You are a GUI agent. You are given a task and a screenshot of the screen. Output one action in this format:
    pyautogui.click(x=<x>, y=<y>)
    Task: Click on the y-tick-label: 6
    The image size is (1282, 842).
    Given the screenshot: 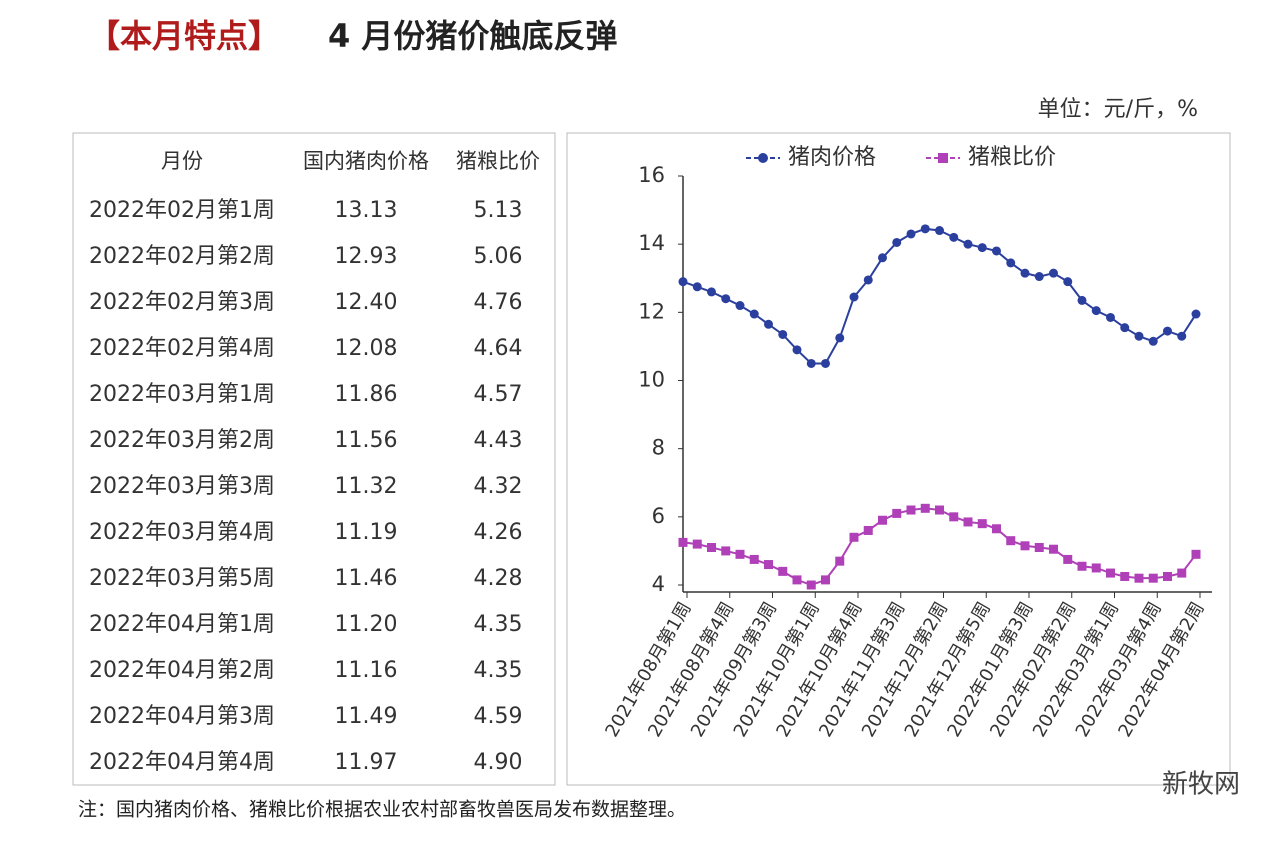 What is the action you would take?
    pyautogui.click(x=658, y=516)
    